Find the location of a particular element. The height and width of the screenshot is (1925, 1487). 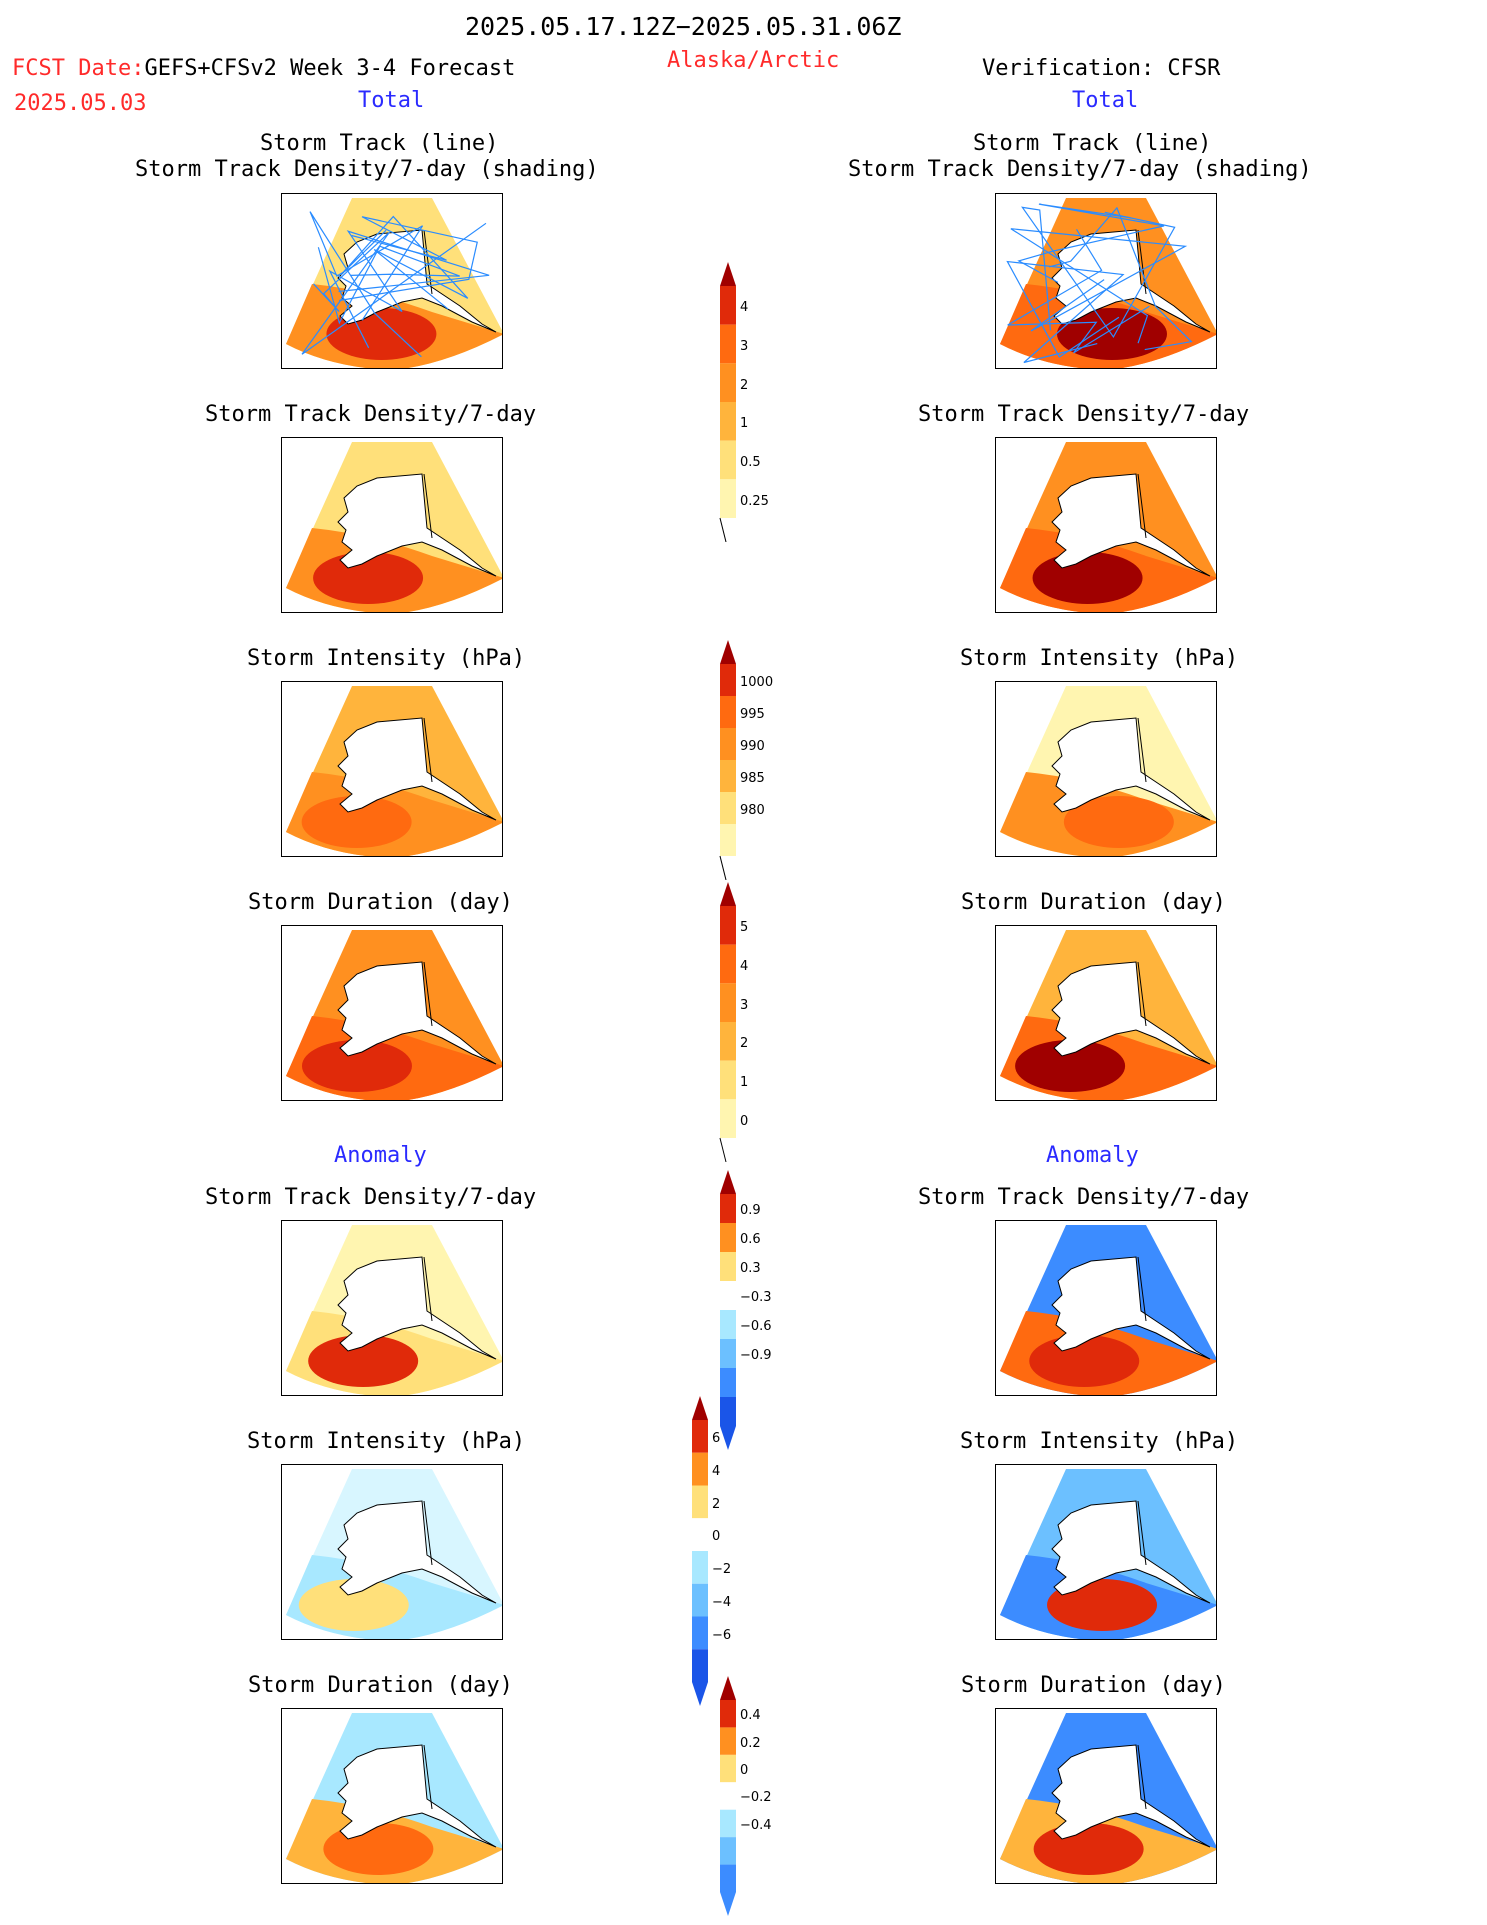

colorbar-tick-label: 1000 is located at coordinates (757, 682).